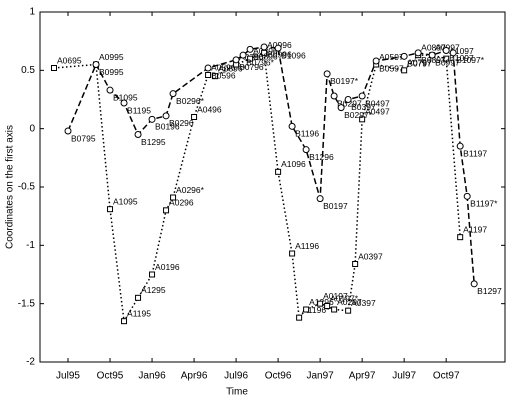 The width and height of the screenshot is (514, 408). What do you see at coordinates (363, 107) in the screenshot?
I see `point-label: B0397` at bounding box center [363, 107].